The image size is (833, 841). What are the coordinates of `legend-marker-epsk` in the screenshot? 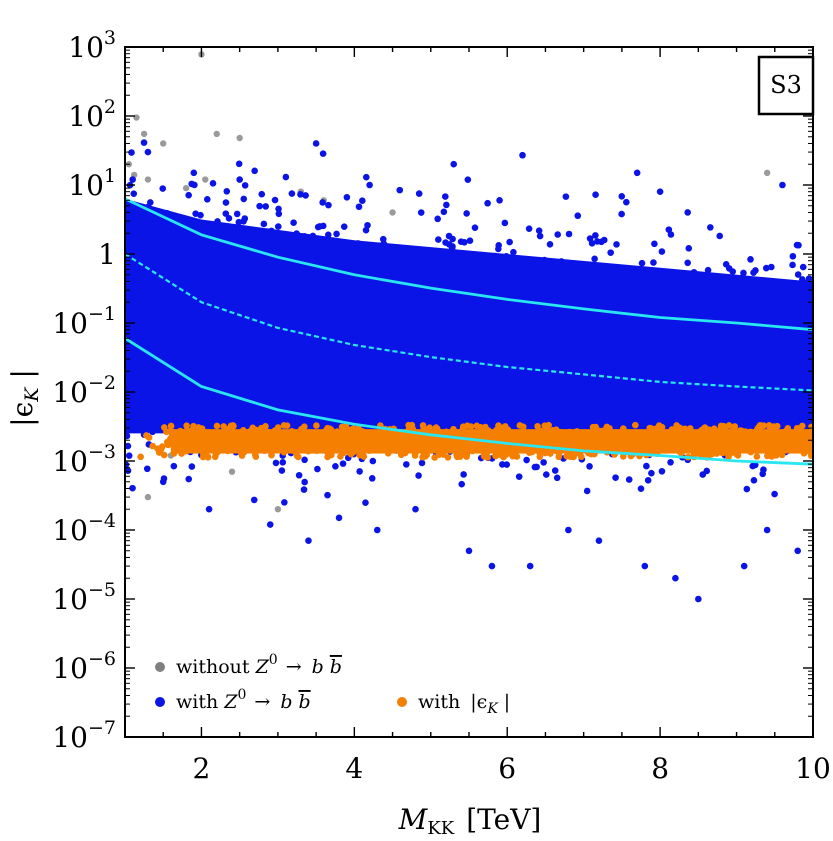 It's located at (402, 702).